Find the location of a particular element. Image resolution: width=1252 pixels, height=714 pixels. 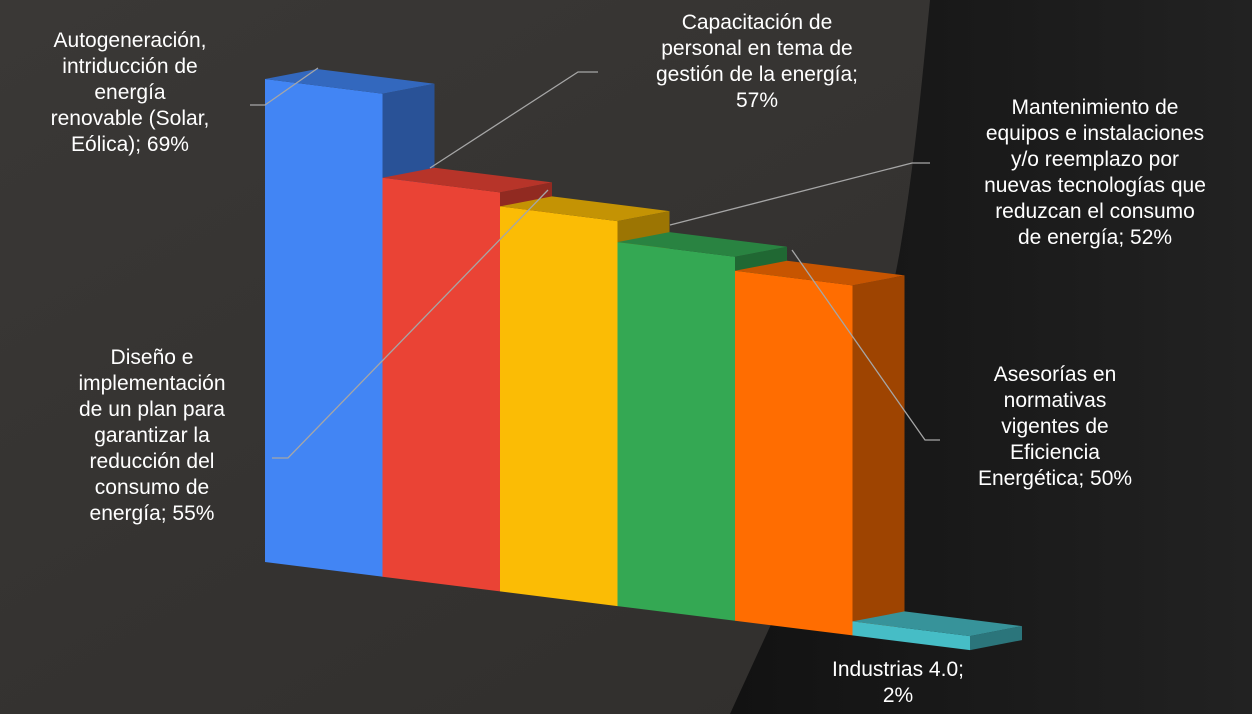

data-label-line: implementación is located at coordinates (152, 383).